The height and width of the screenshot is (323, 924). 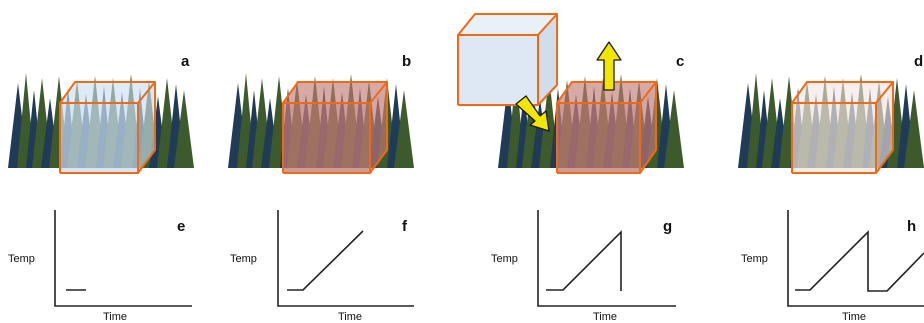 I want to click on yellow-arrow-up-icon, so click(x=609, y=66).